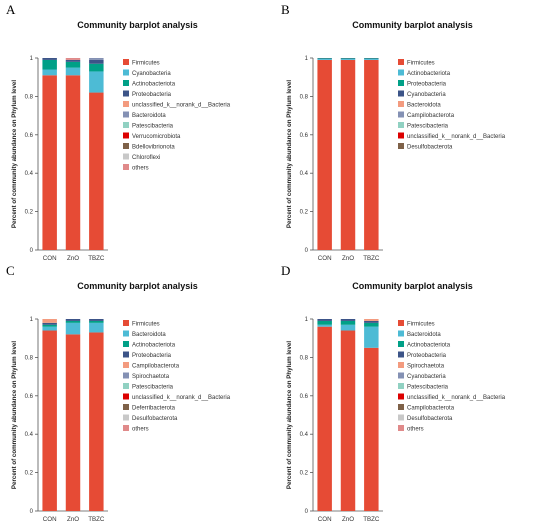 The height and width of the screenshot is (526, 550). What do you see at coordinates (146, 158) in the screenshot?
I see `legend-label: Chloroflexi` at bounding box center [146, 158].